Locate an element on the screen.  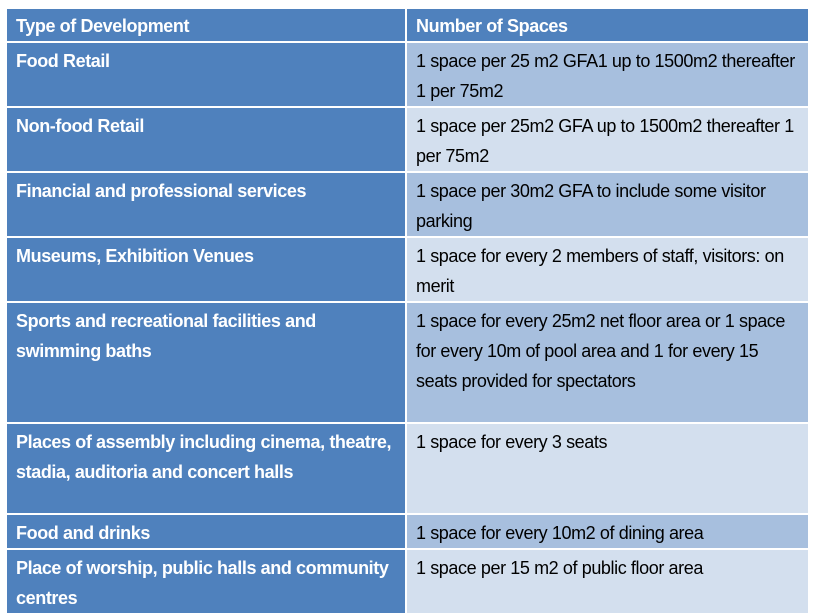
type-cell: Financial and professional services is located at coordinates (206, 204).